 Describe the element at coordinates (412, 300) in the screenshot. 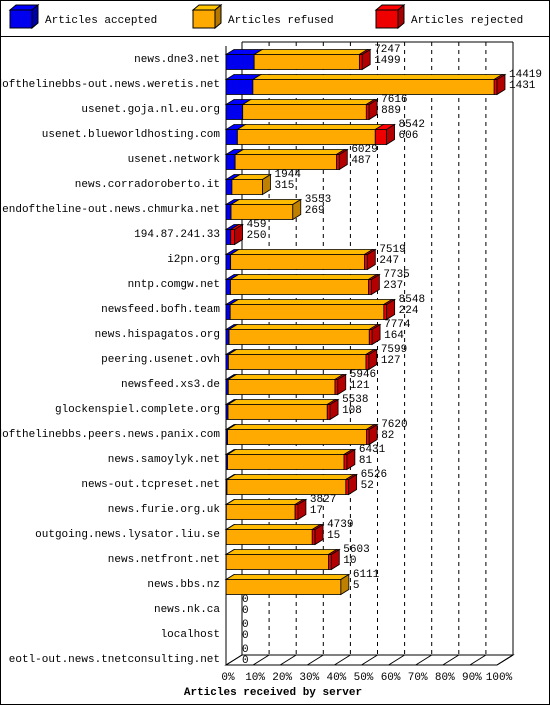

I see `total-label: 8548` at that location.